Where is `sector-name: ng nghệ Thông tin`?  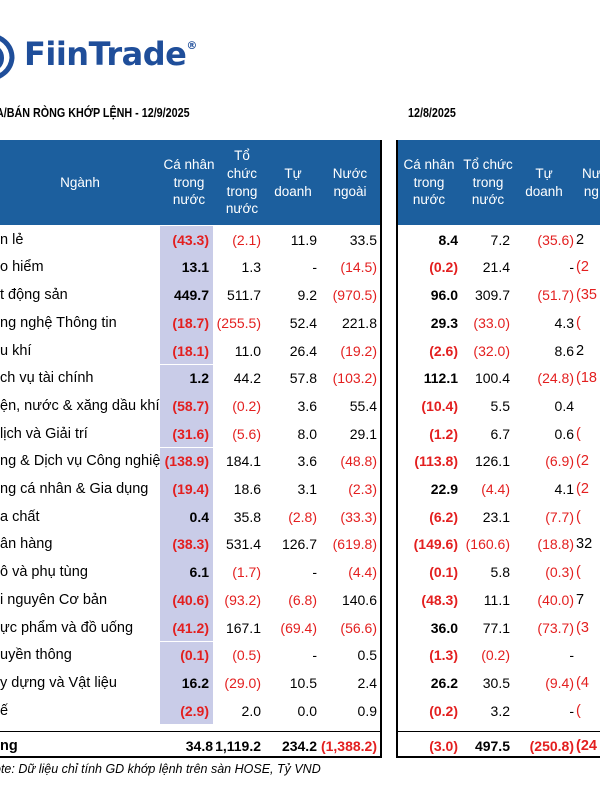
sector-name: ng nghệ Thông tin is located at coordinates (58, 322).